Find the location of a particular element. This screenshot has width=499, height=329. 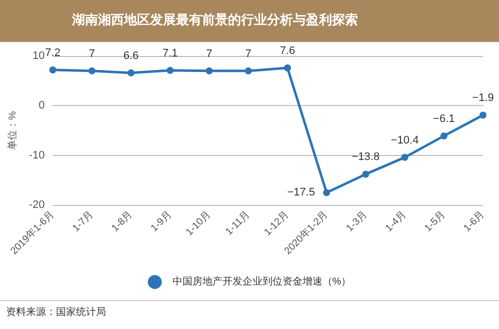

y-axis-title: 单位：% is located at coordinates (12, 130).